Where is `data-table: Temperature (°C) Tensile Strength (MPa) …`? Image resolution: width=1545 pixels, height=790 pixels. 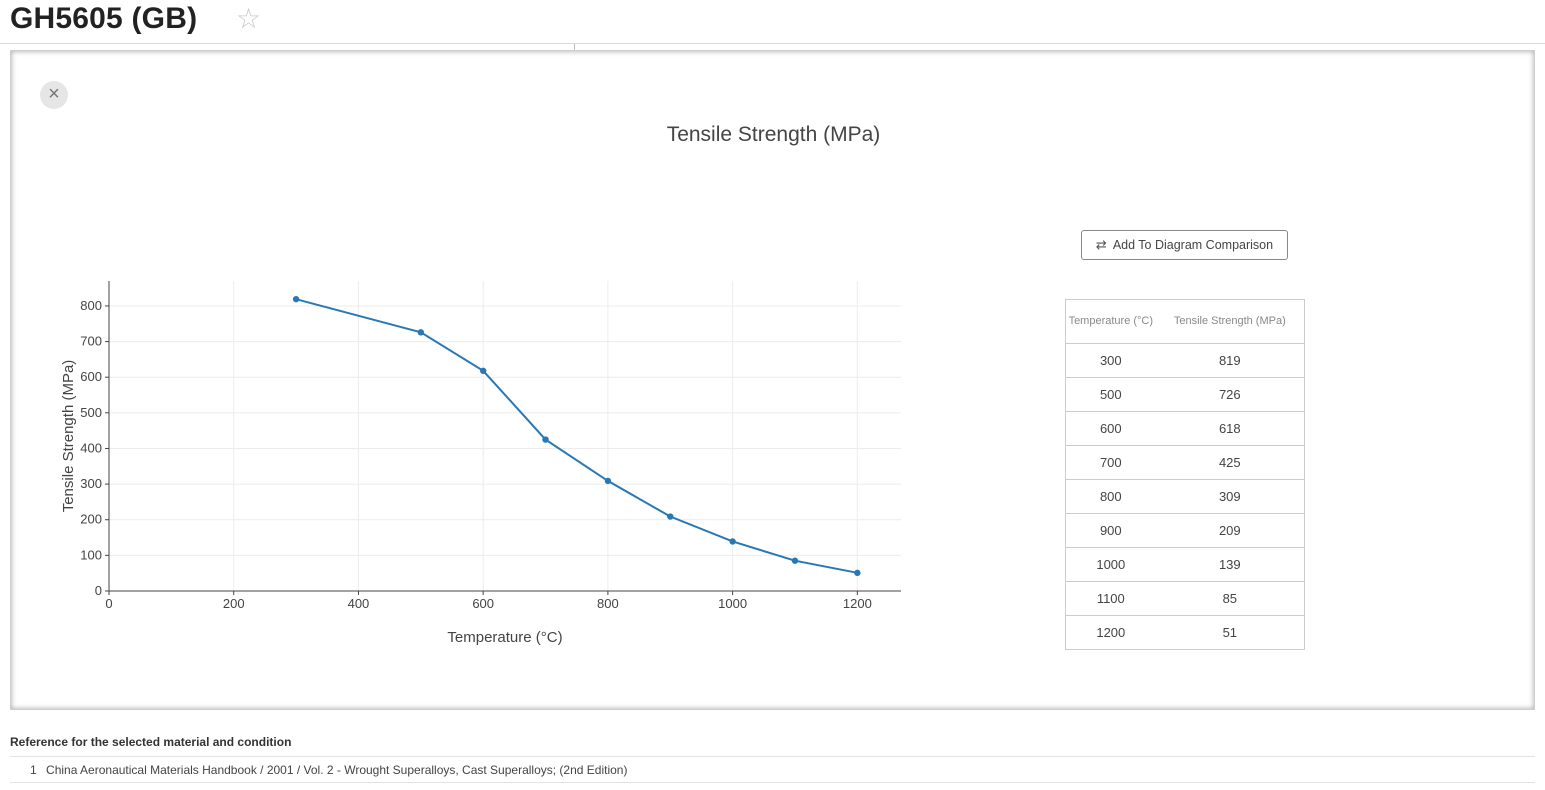 data-table: Temperature (°C) Tensile Strength (MPa) … is located at coordinates (1185, 474).